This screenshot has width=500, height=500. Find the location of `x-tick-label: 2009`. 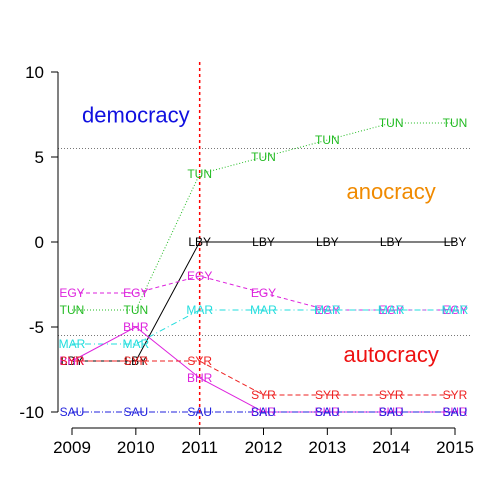

x-tick-label: 2009 is located at coordinates (72, 447).